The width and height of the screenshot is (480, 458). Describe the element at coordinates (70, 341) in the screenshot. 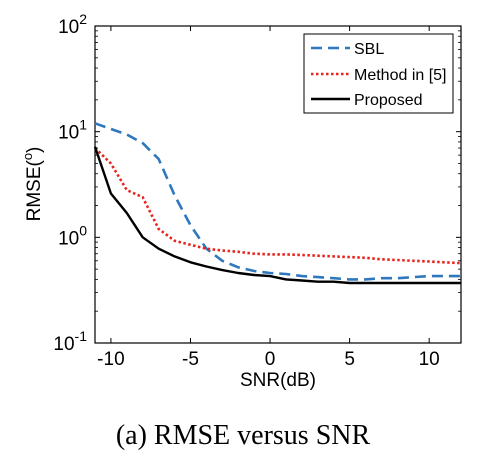

I see `y-tick-label: 10⁻¹` at that location.